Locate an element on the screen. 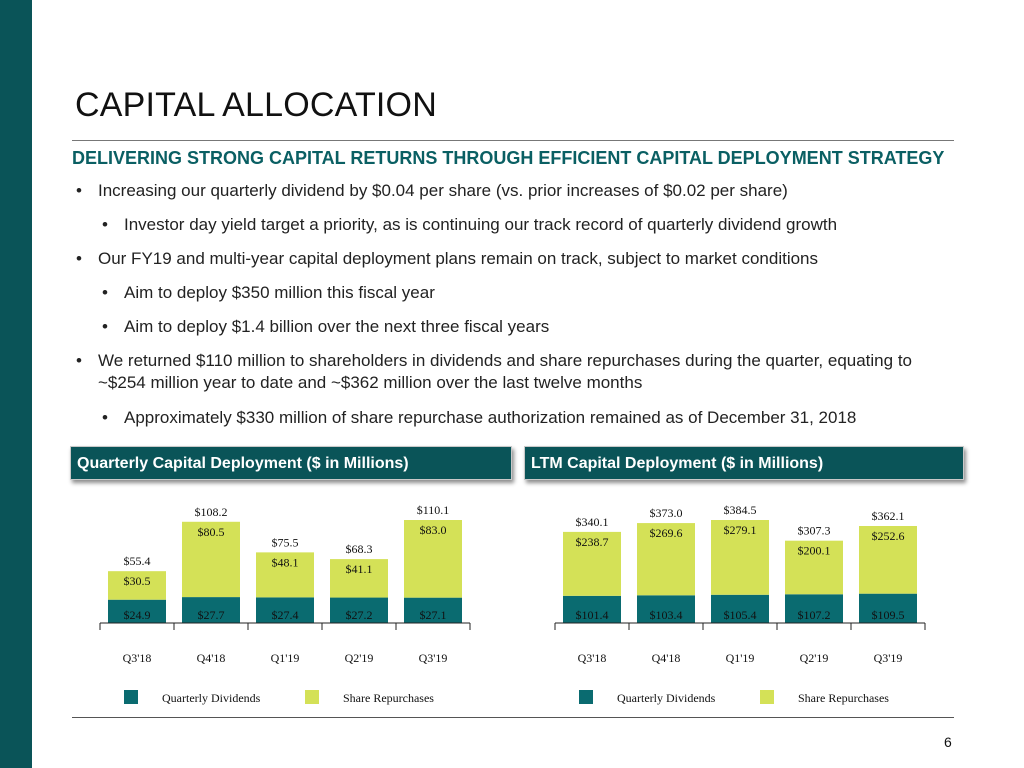 This screenshot has height=768, width=1024. page-title: CAPITAL ALLOCATION is located at coordinates (256, 105).